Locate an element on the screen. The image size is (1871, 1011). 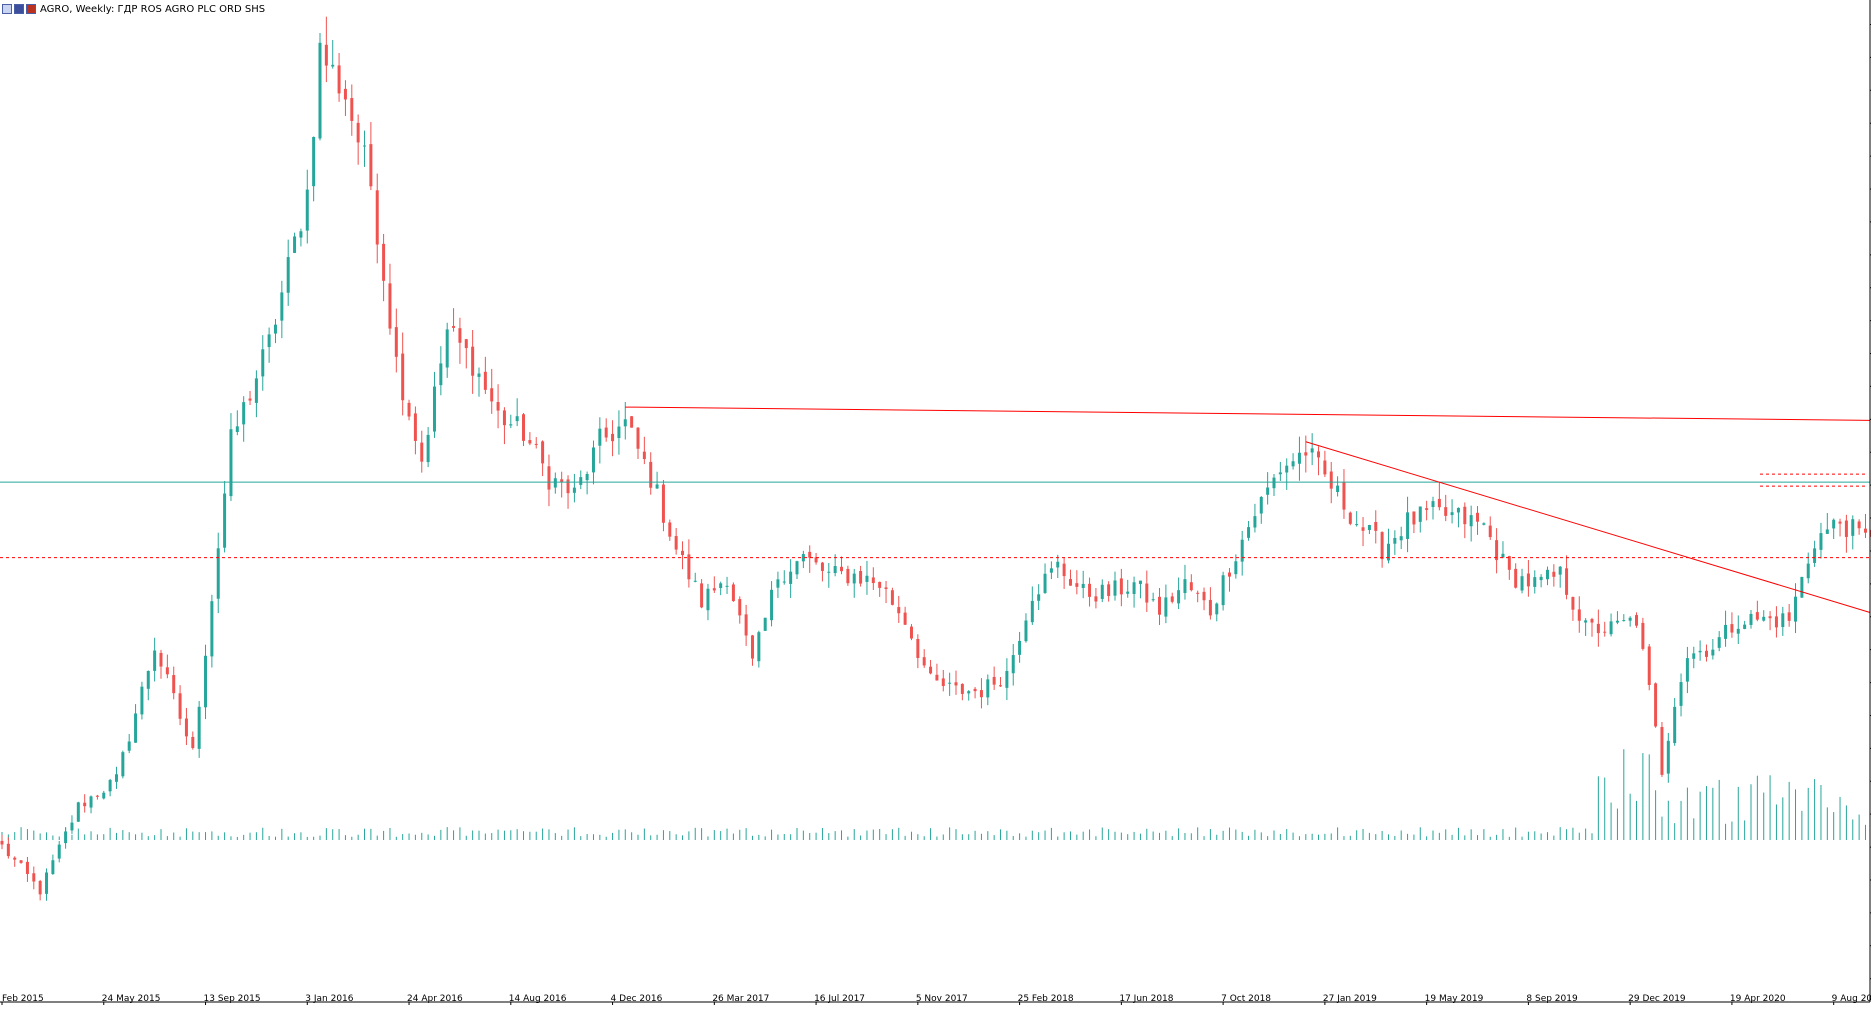
x-tick-label: 19 Apr 2020 is located at coordinates (1758, 999).